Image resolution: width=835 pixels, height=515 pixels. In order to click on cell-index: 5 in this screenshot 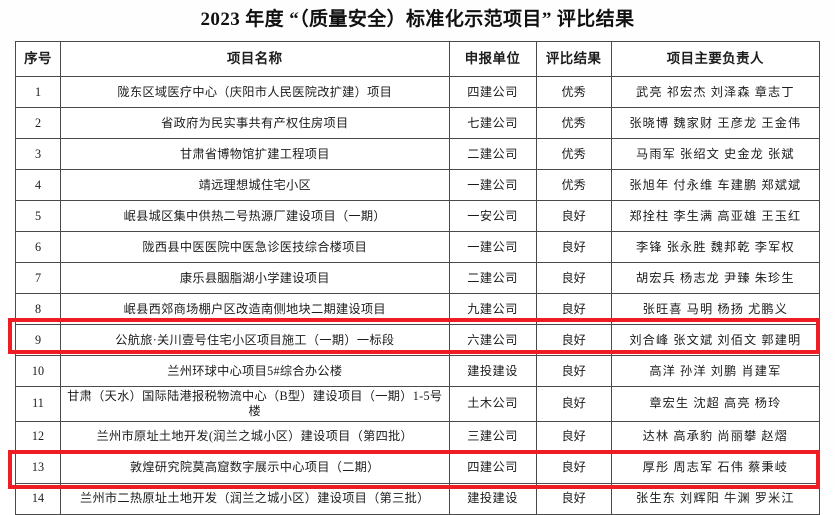, I will do `click(38, 216)`.